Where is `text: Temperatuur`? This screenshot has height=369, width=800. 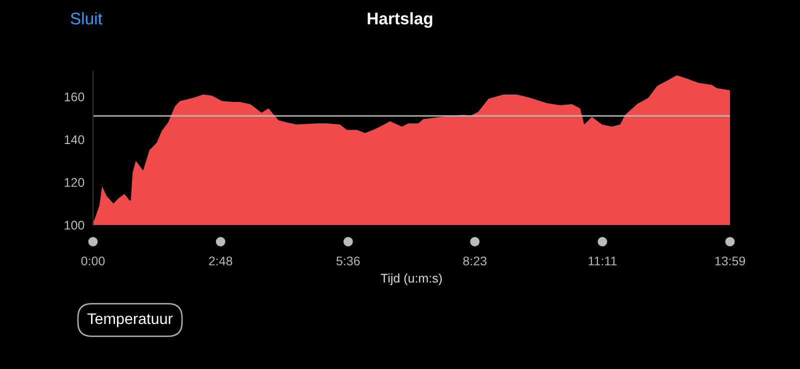
text: Temperatuur is located at coordinates (130, 320).